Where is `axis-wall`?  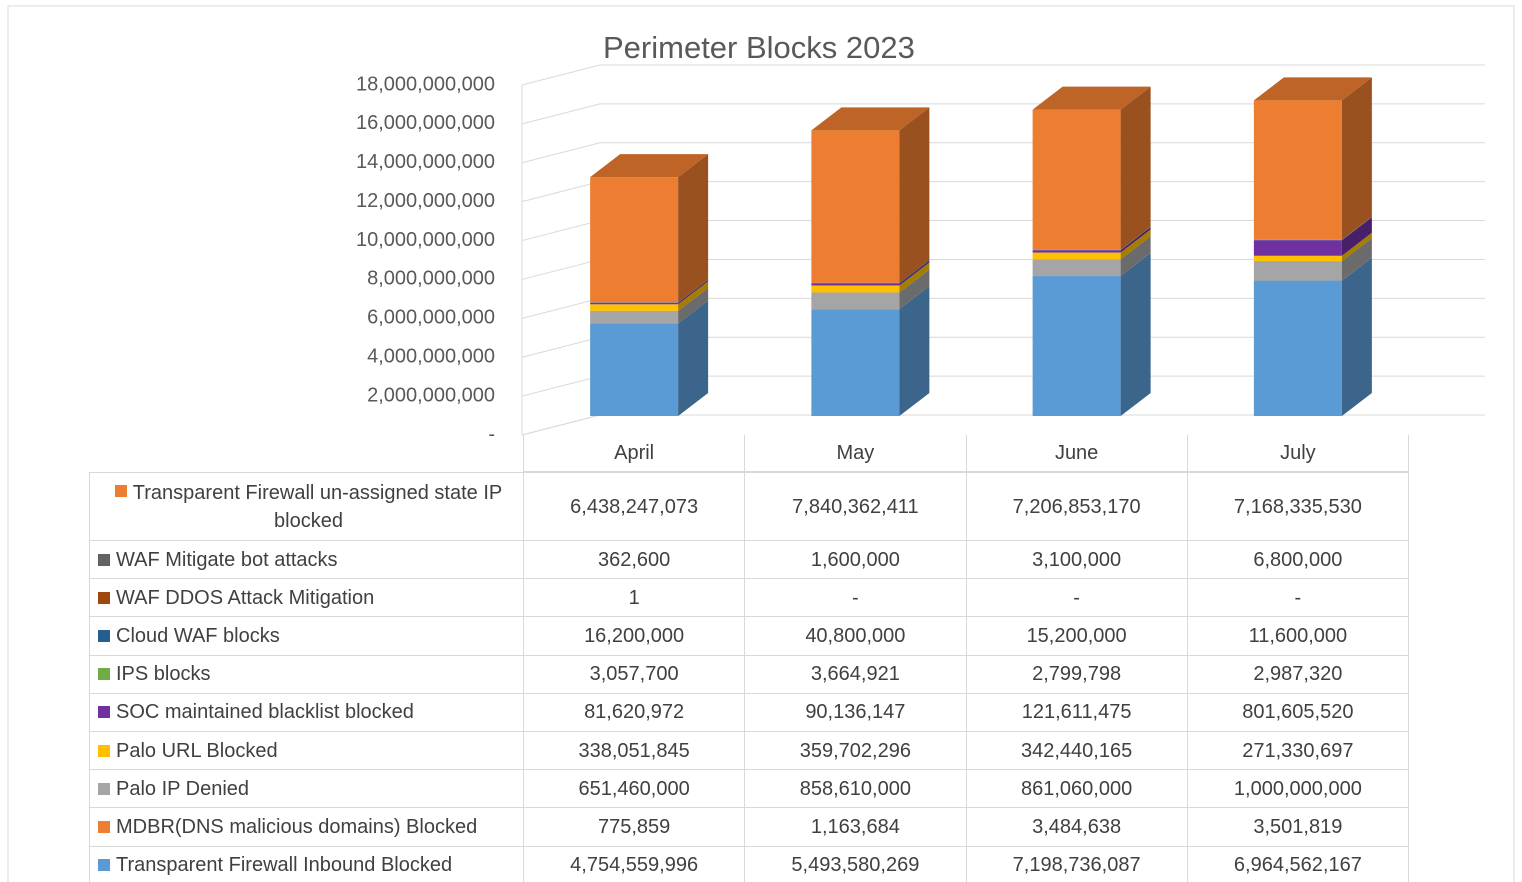 axis-wall is located at coordinates (561, 260).